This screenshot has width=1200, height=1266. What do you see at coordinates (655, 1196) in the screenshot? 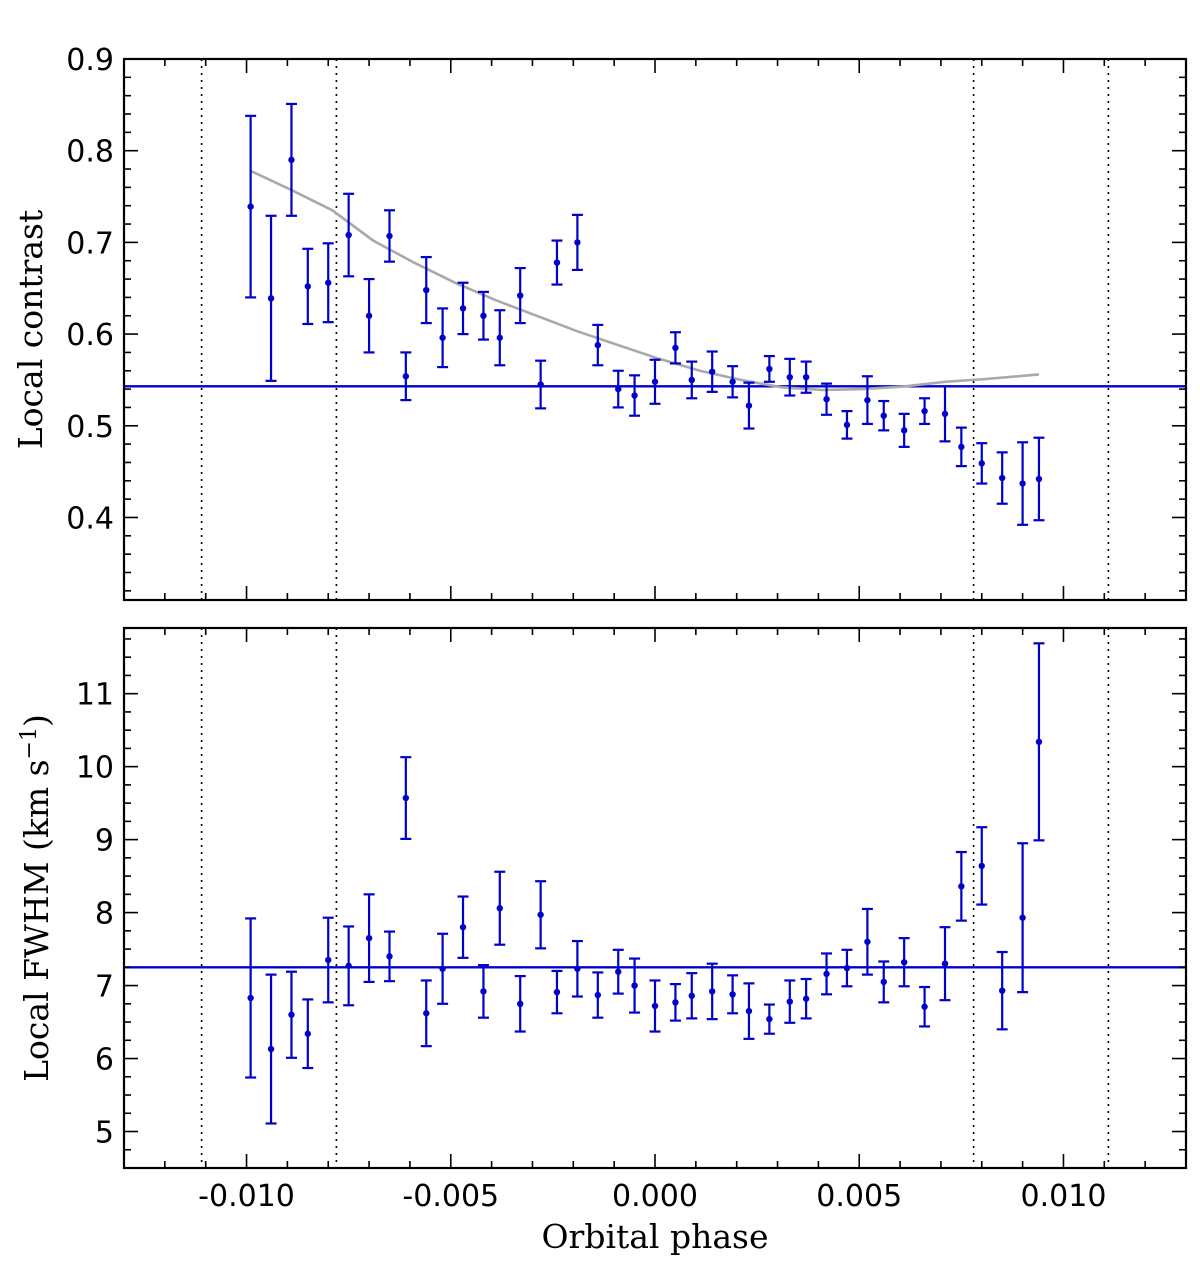
I see `x-tick-label: 0.000` at bounding box center [655, 1196].